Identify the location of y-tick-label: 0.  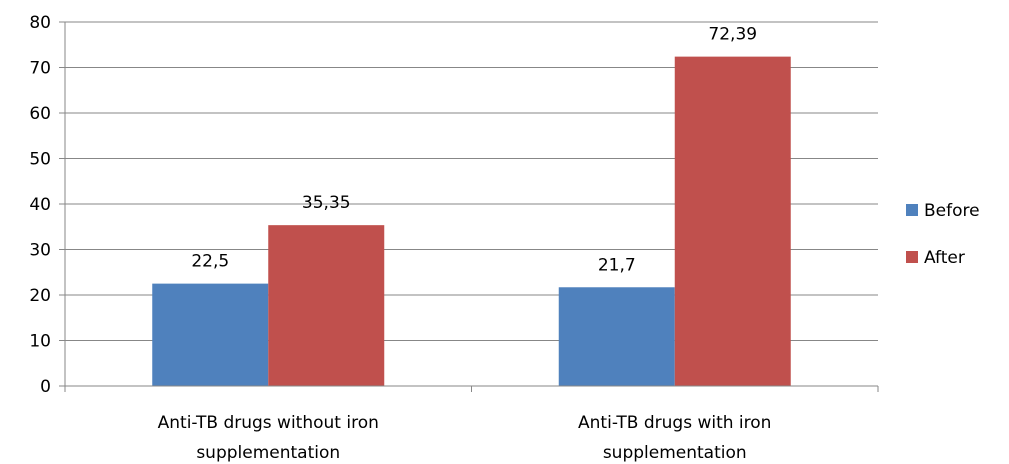
(45, 387).